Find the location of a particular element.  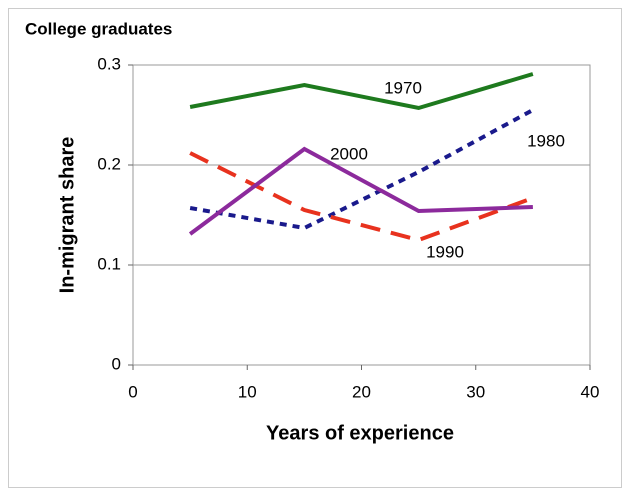

series-label: 1980 is located at coordinates (546, 140).